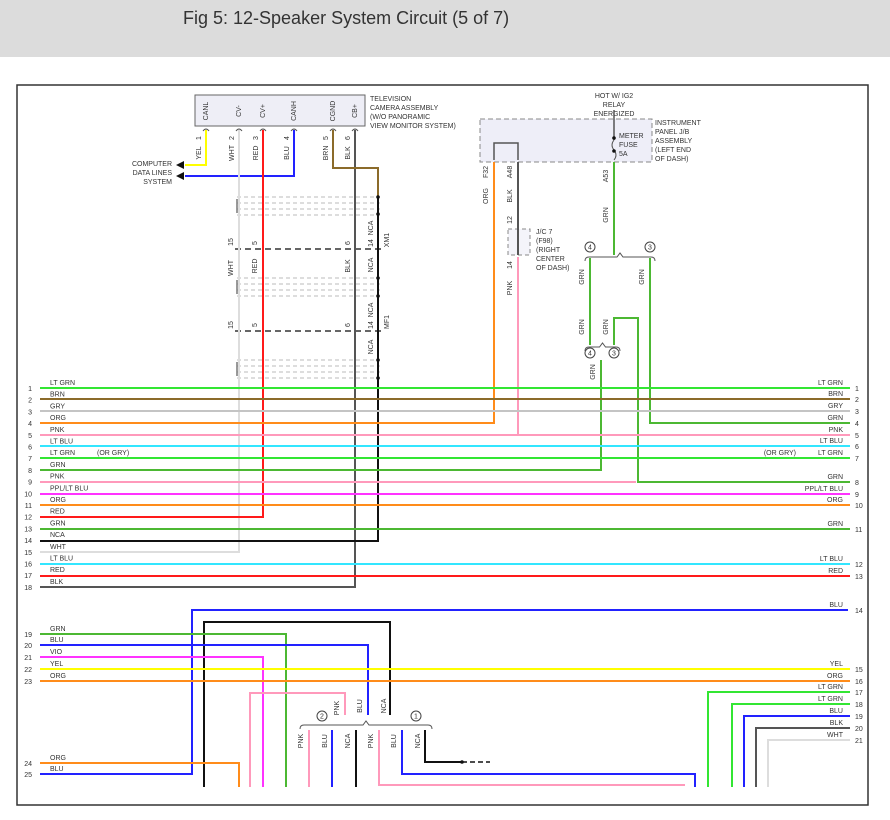 This screenshot has height=820, width=890. Describe the element at coordinates (294, 111) in the screenshot. I see `tv-pin-name: CANH` at that location.